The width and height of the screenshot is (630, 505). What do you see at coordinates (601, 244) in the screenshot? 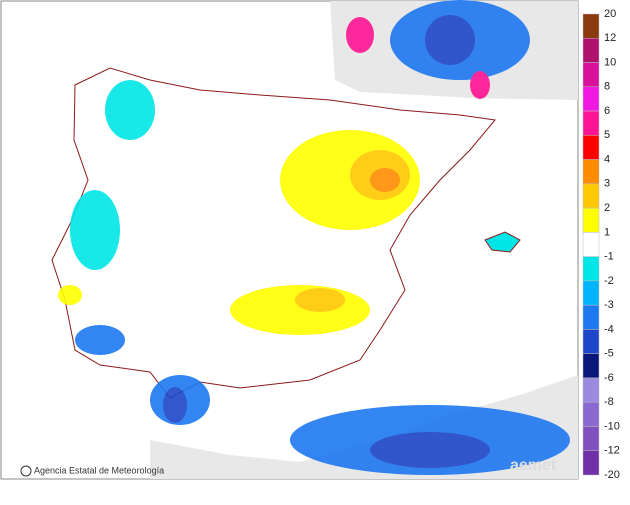
I see `legend: 20 12 10 8 6 5 4 3 2 1 -1 -2 -3 -4 -5 -6 -8 -10 -12 -20` at bounding box center [601, 244].